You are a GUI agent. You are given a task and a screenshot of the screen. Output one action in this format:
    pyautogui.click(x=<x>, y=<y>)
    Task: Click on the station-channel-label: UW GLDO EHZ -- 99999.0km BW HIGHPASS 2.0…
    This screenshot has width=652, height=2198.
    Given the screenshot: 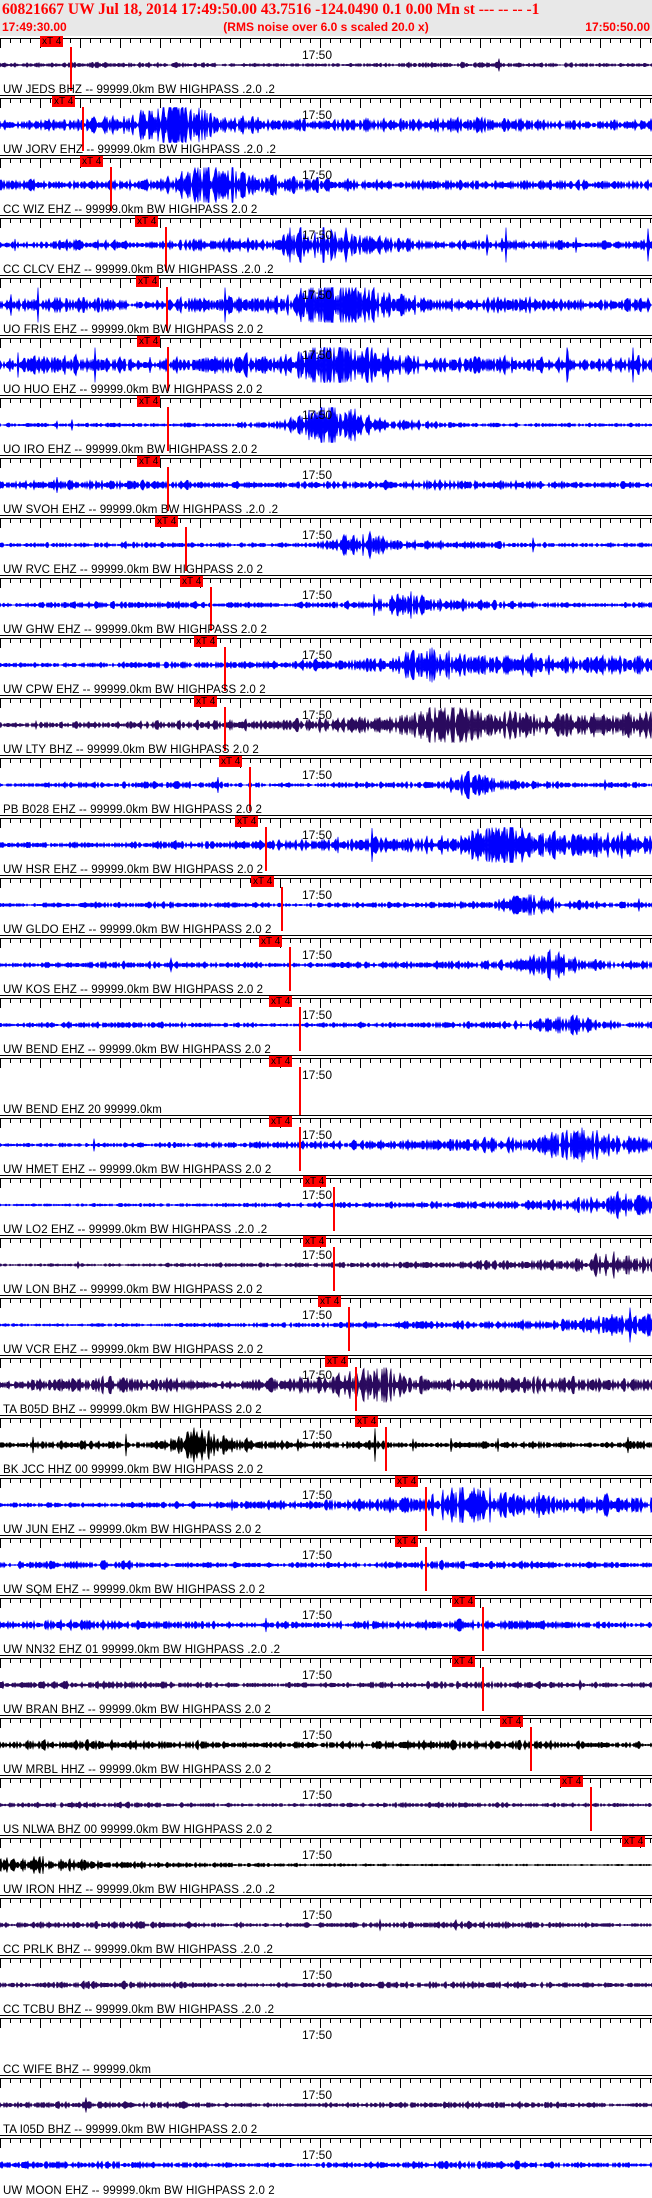 What is the action you would take?
    pyautogui.click(x=137, y=930)
    